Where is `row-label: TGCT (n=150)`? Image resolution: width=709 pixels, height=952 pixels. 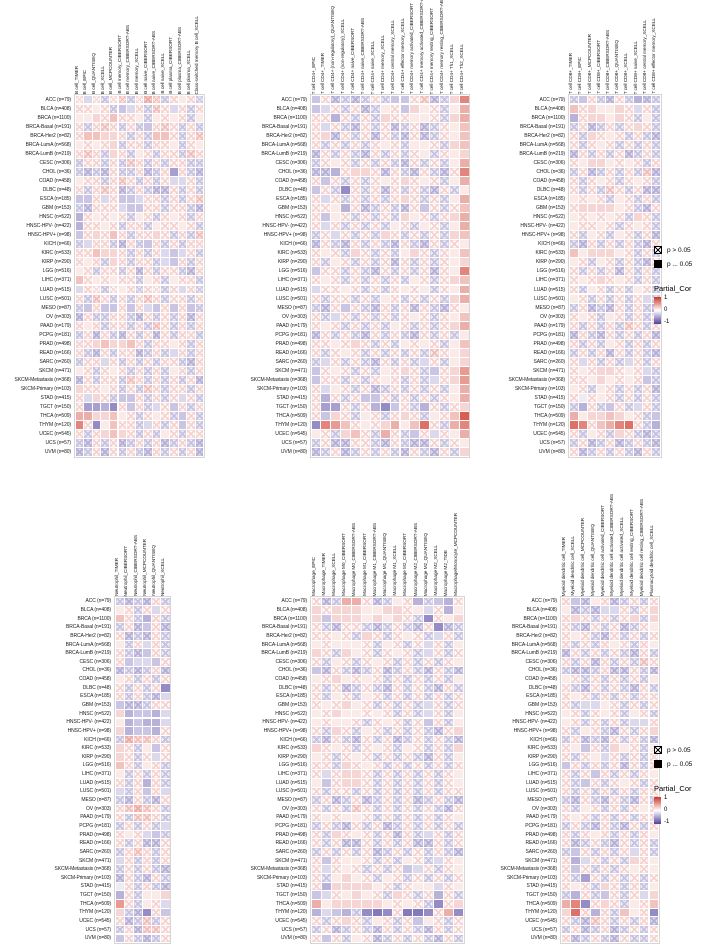
row-label: TGCT (n=150) is located at coordinates (541, 895).